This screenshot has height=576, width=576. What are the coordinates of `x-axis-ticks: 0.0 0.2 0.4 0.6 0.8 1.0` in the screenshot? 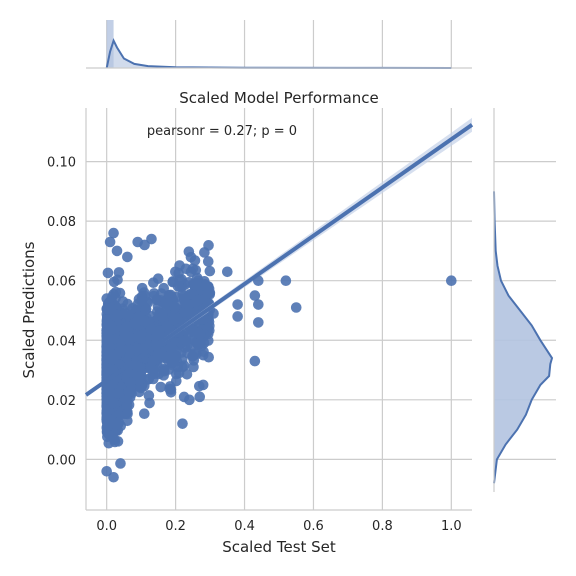 It's located at (278, 526).